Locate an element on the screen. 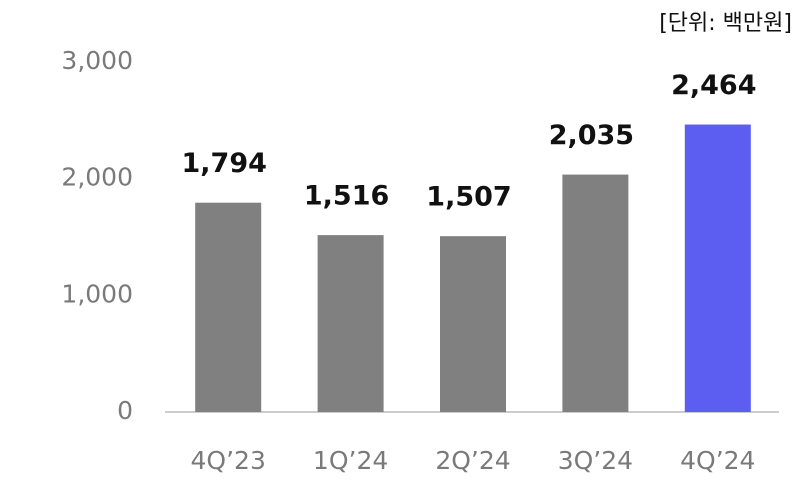  x-tick-label: 4Q’23 is located at coordinates (228, 460).